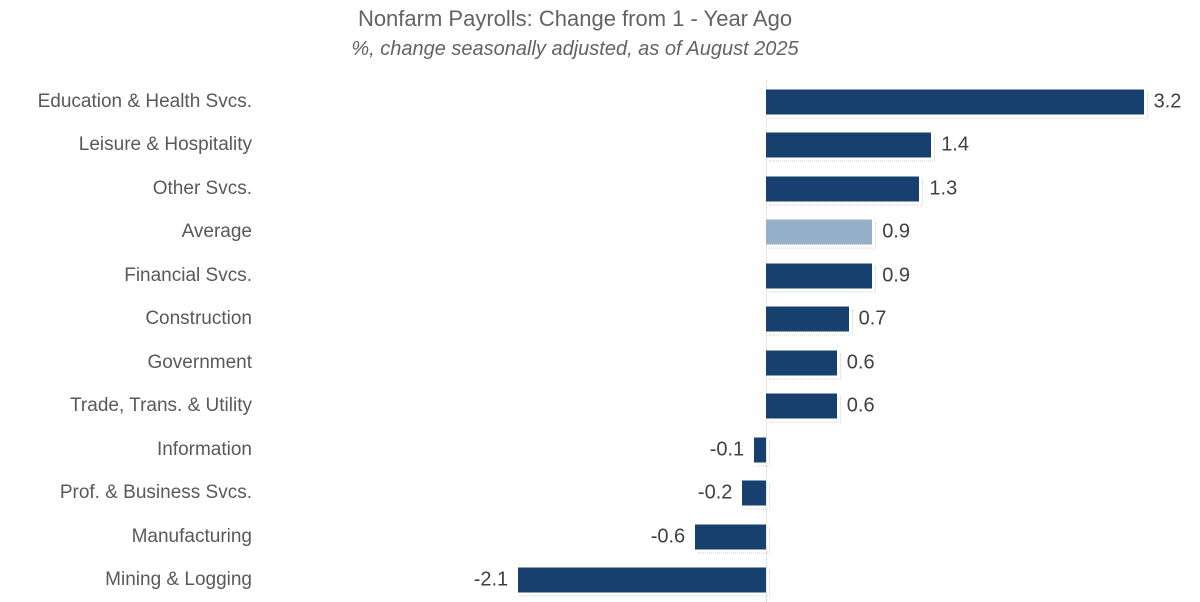 The image size is (1200, 602). Describe the element at coordinates (126, 450) in the screenshot. I see `category-label: Information` at that location.